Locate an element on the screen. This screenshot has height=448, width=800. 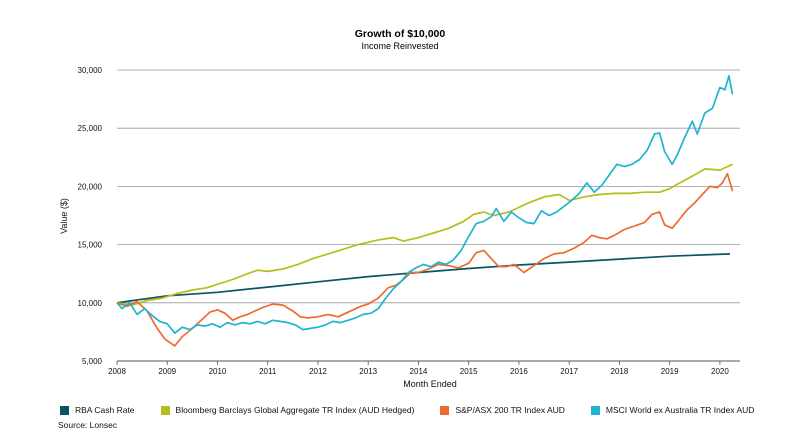
legend-item-msci-world: MSCI World ex Australia TR Index AUD is located at coordinates (672, 410).